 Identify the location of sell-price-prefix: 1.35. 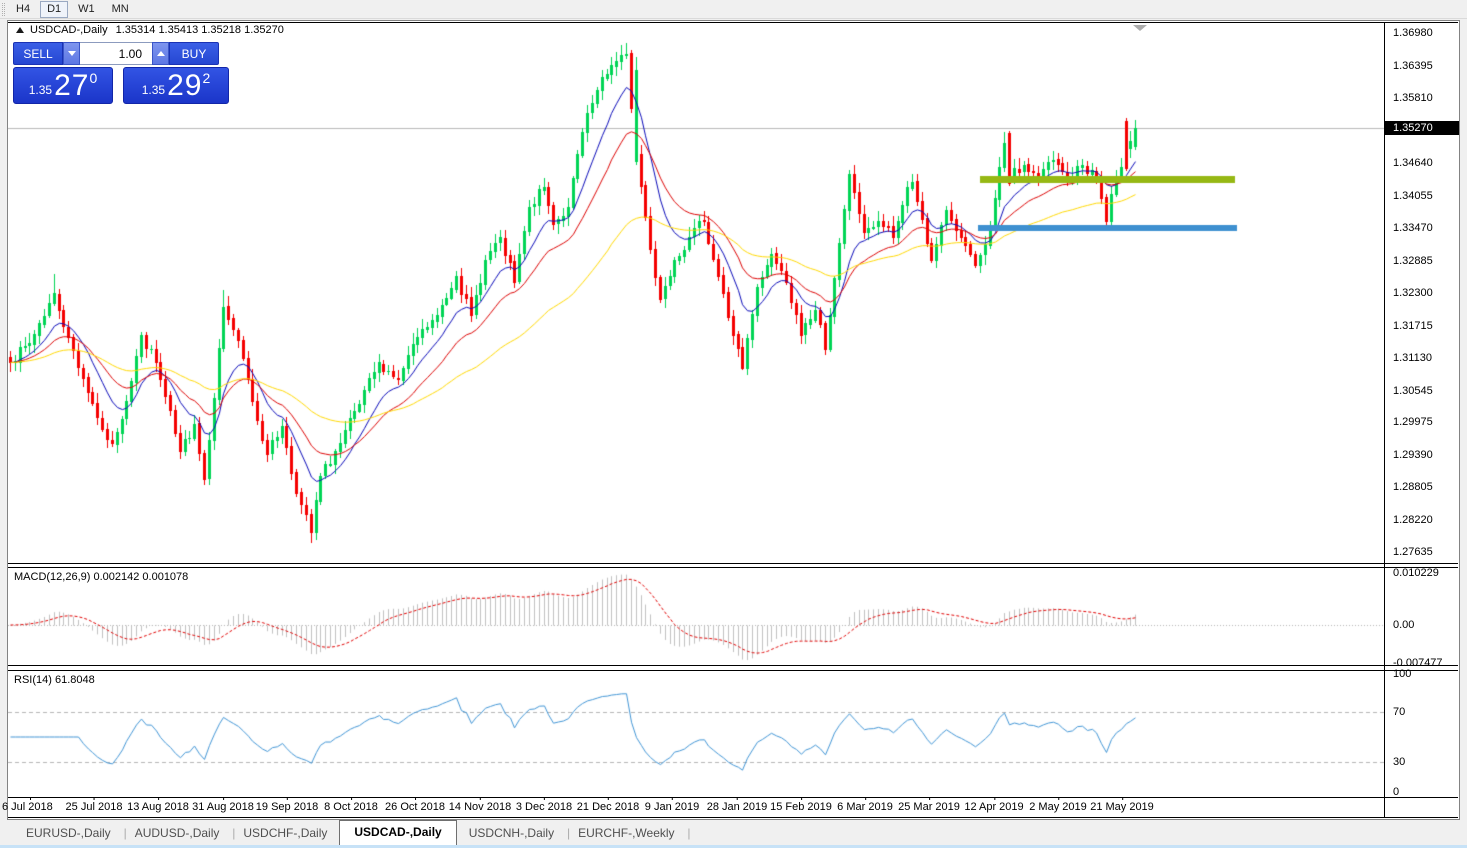
(40, 90).